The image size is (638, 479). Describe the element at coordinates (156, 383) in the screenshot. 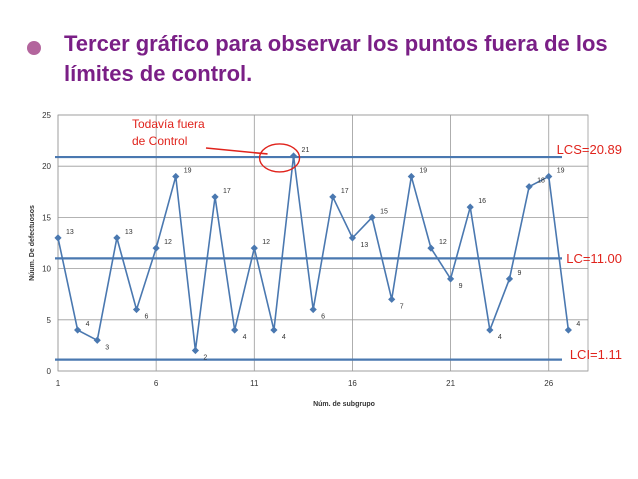

I see `x-tick-label: 6` at that location.